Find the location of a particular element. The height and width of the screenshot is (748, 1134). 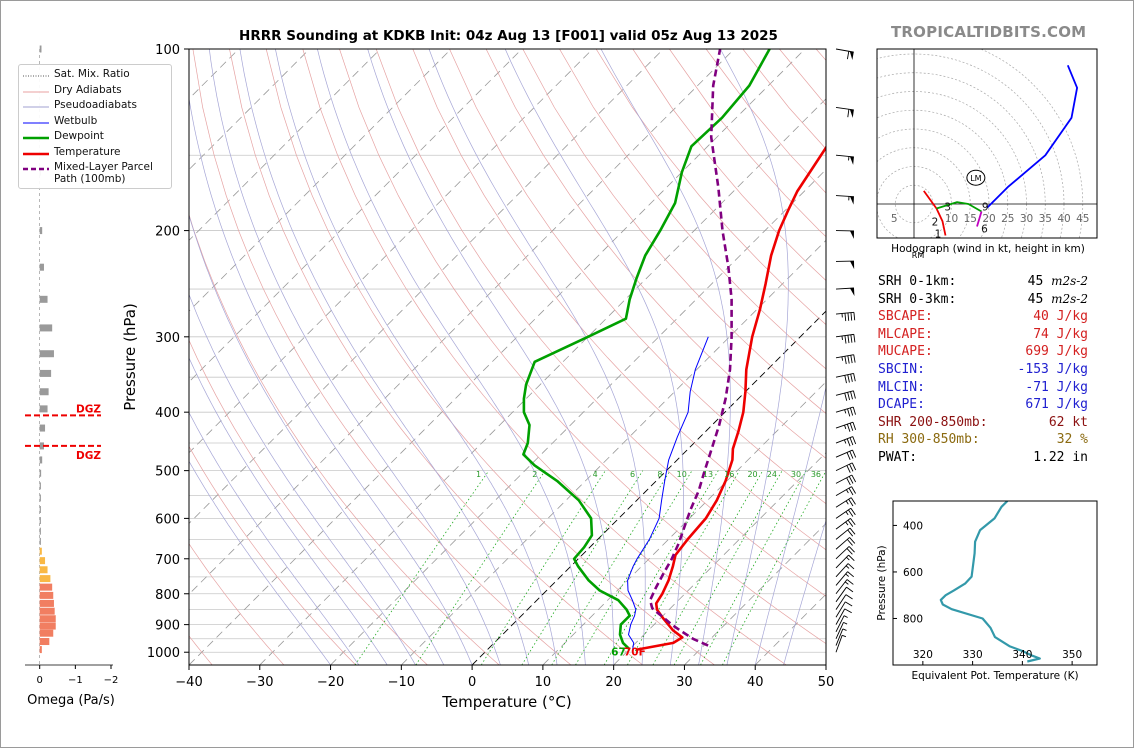

param-row: SBCIN: -153 J/kg is located at coordinates (993, 370).